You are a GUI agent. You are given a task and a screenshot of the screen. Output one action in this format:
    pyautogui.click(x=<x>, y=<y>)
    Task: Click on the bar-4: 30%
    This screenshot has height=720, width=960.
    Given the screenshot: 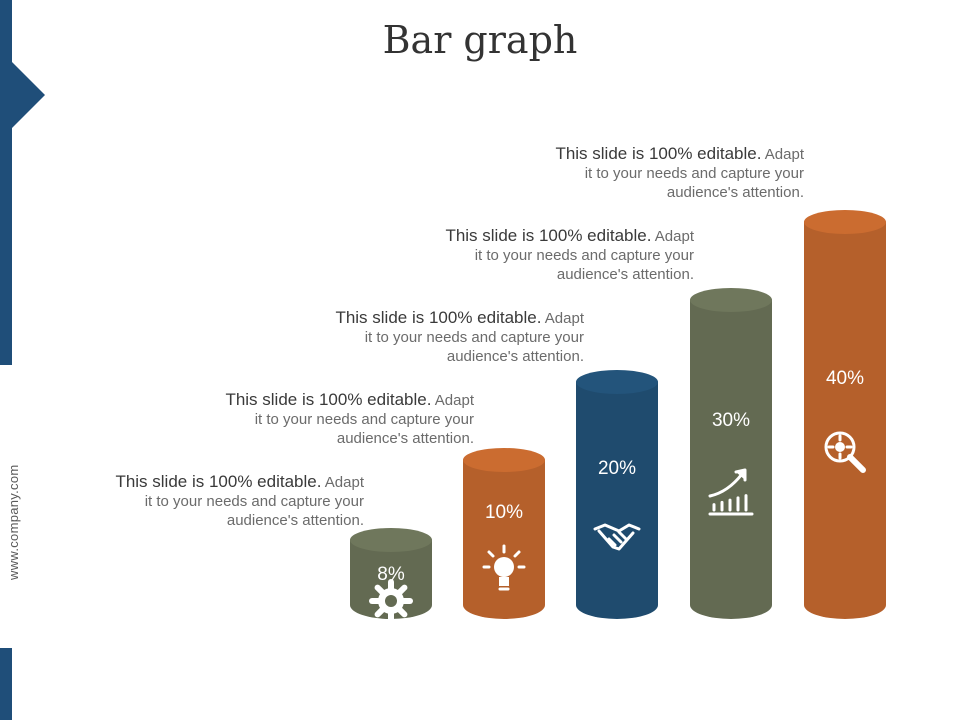 What is the action you would take?
    pyautogui.click(x=731, y=453)
    